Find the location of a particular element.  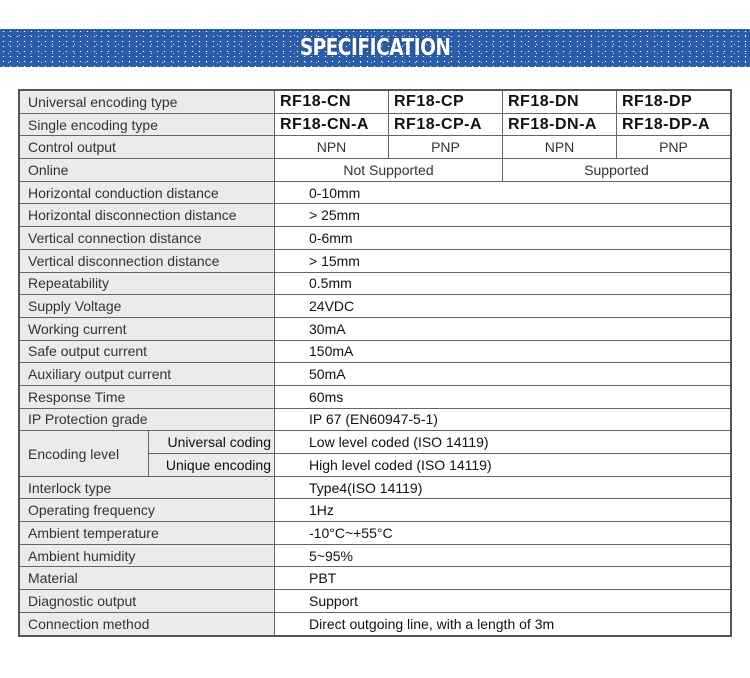

row-value: 60ms is located at coordinates (503, 396).